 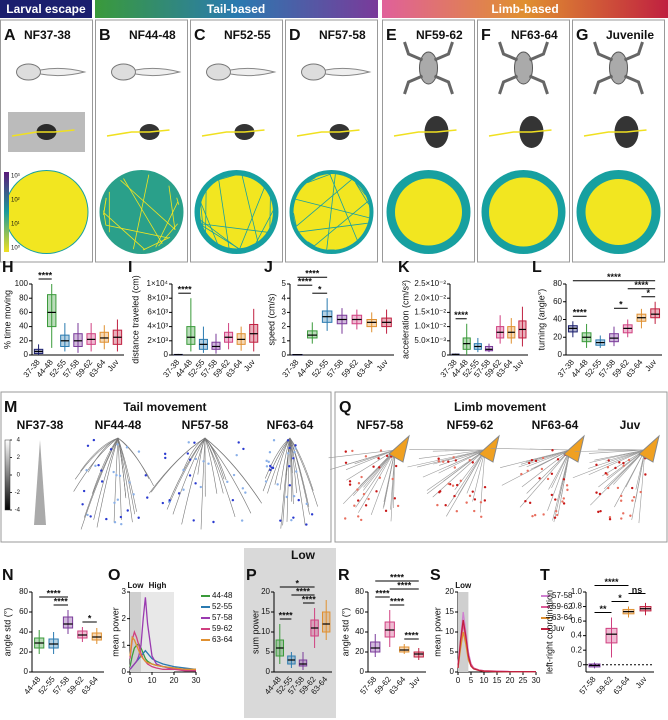 What do you see at coordinates (23, 297) in the screenshot?
I see `y-tick-label: 80` at bounding box center [23, 297].